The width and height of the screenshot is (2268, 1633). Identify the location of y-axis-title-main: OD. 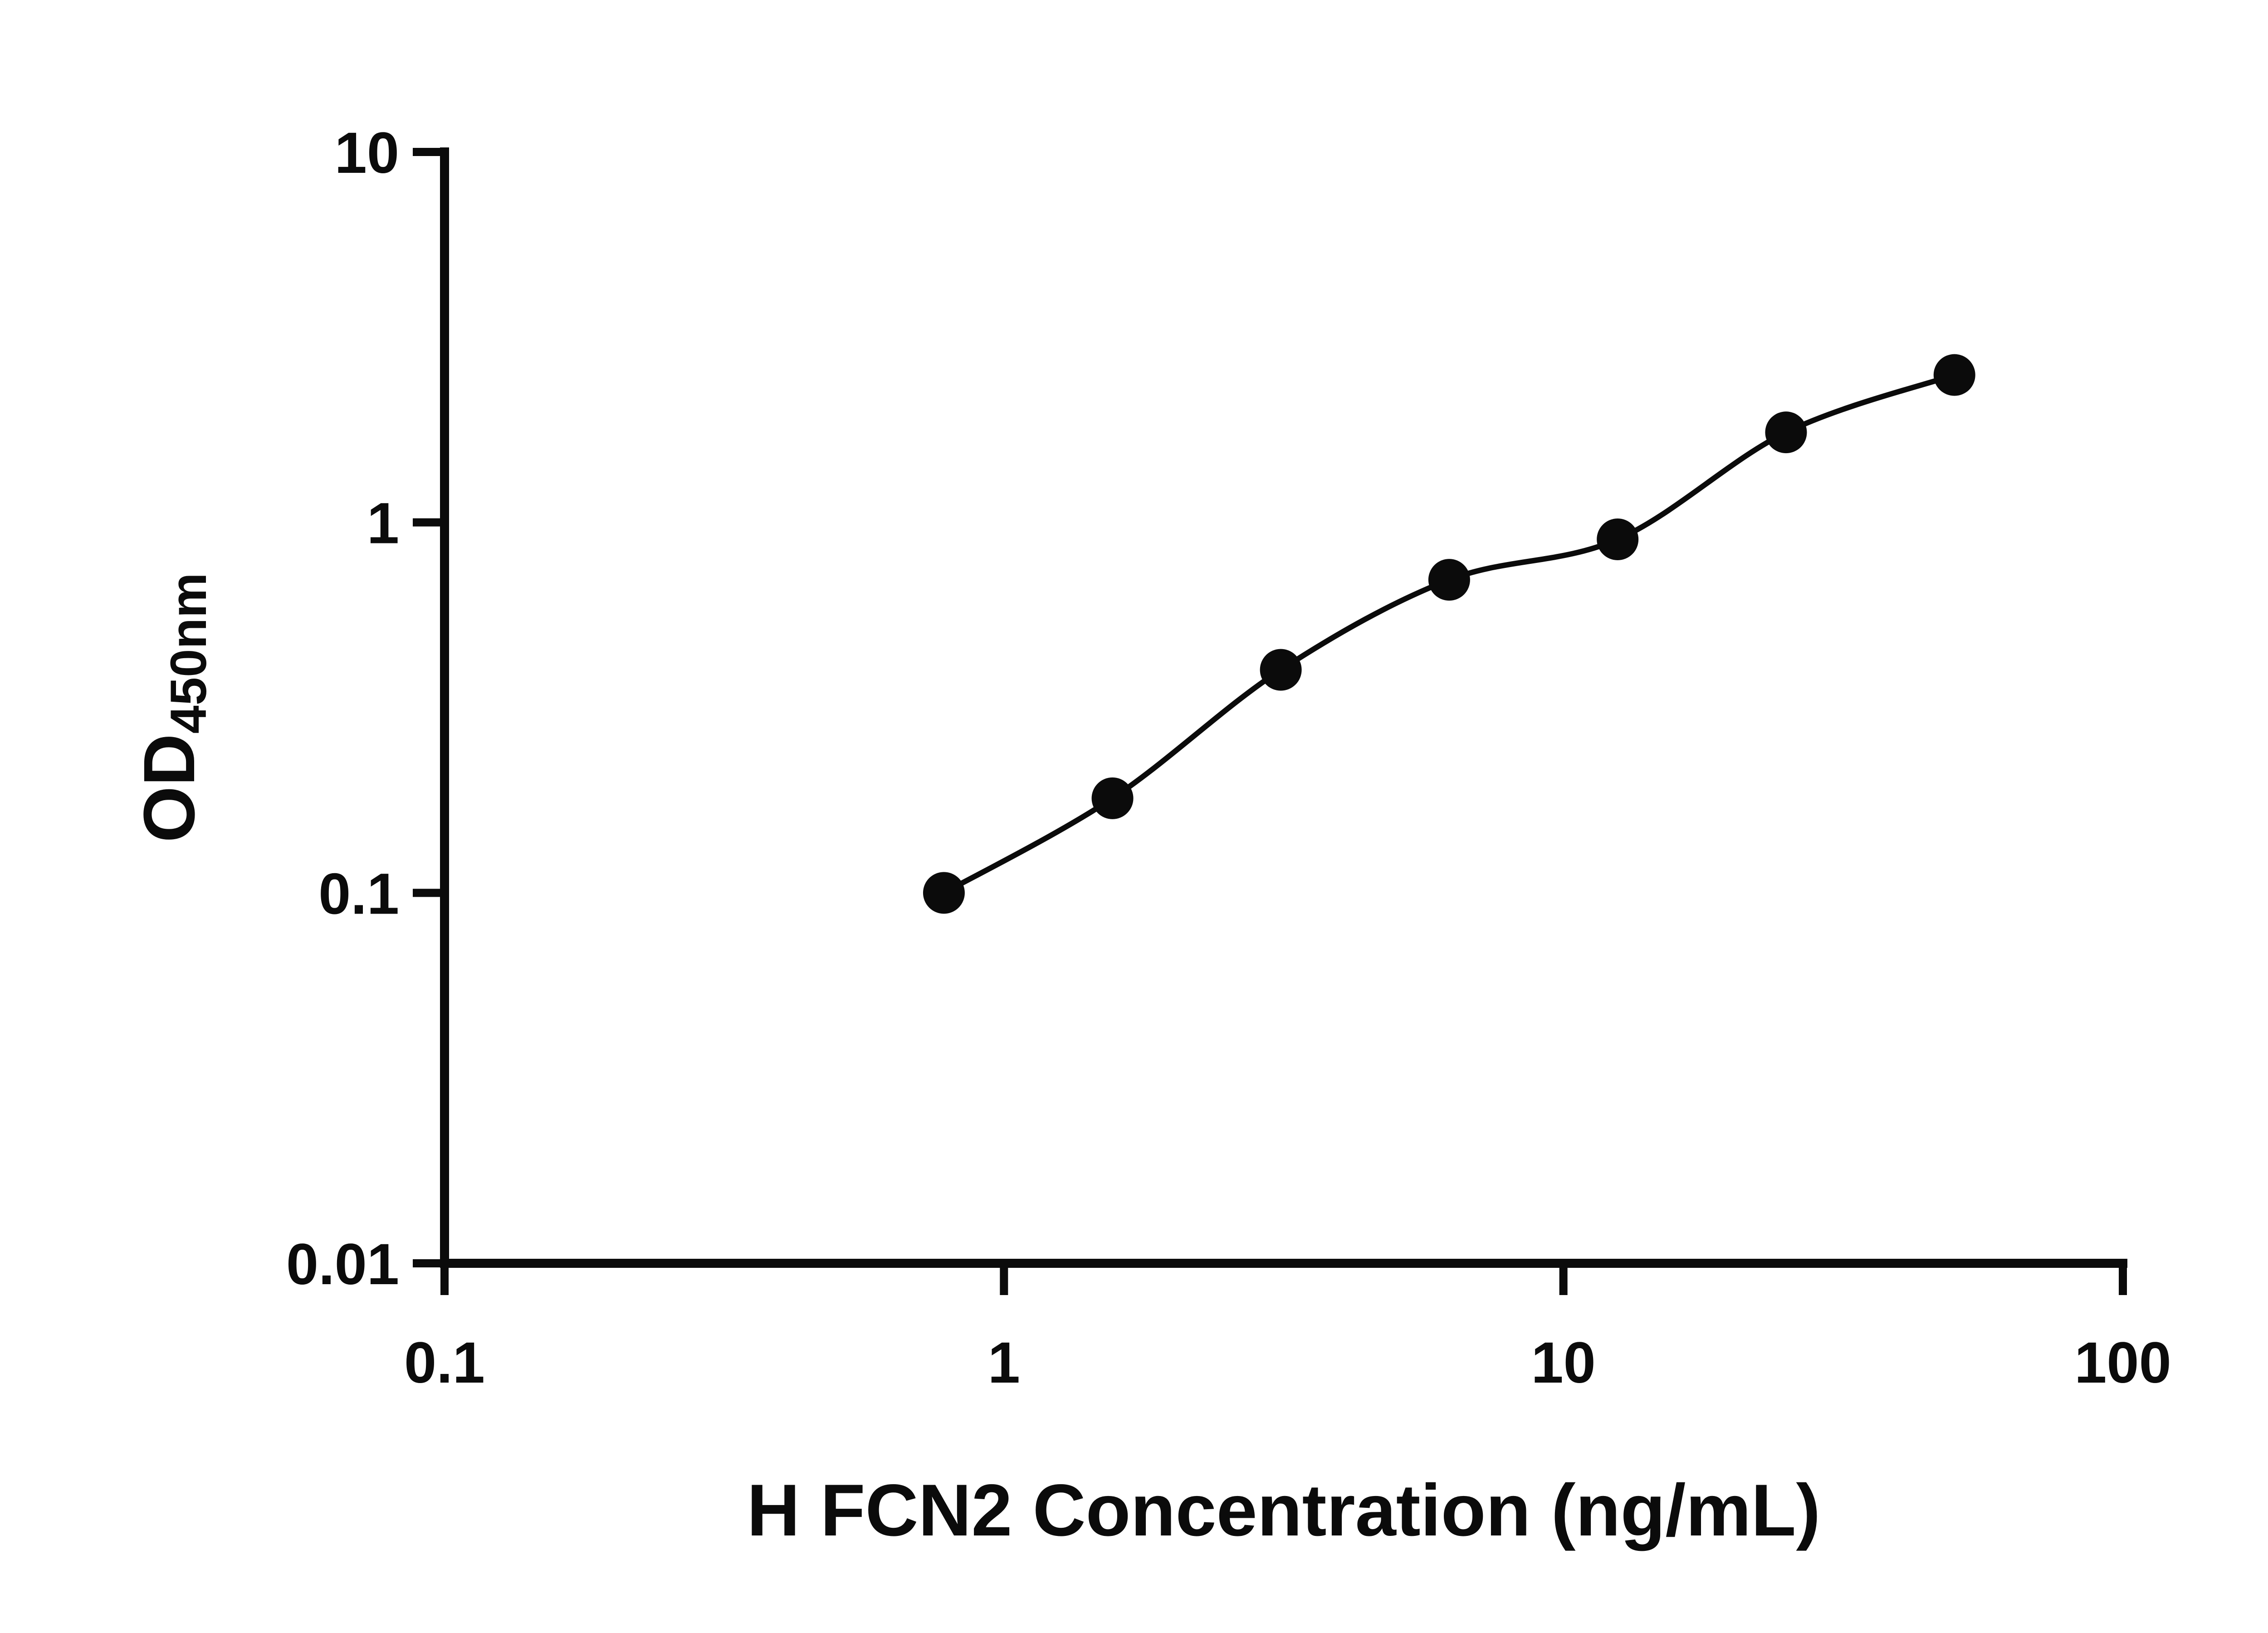
(169, 787).